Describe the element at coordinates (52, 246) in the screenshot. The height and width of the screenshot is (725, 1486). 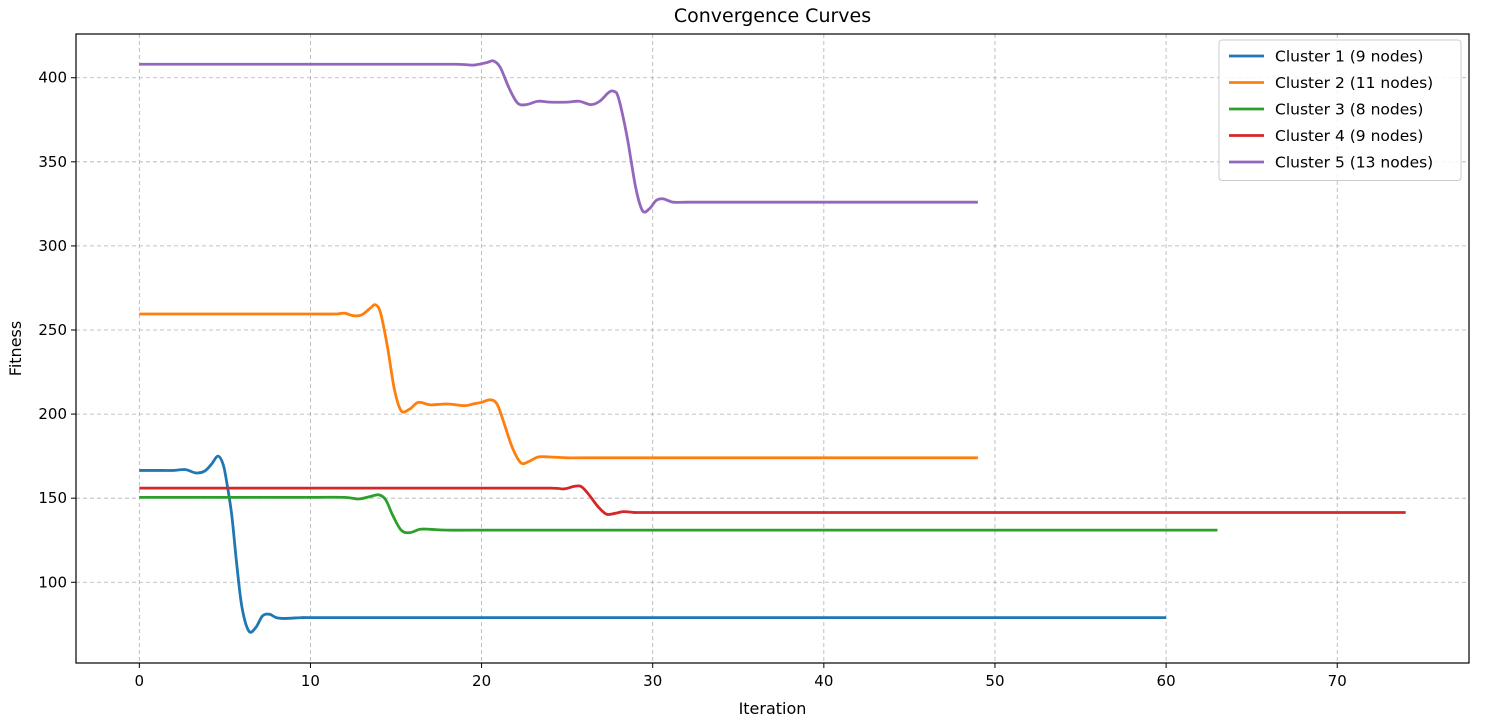
I see `y-tick-label: 300` at that location.